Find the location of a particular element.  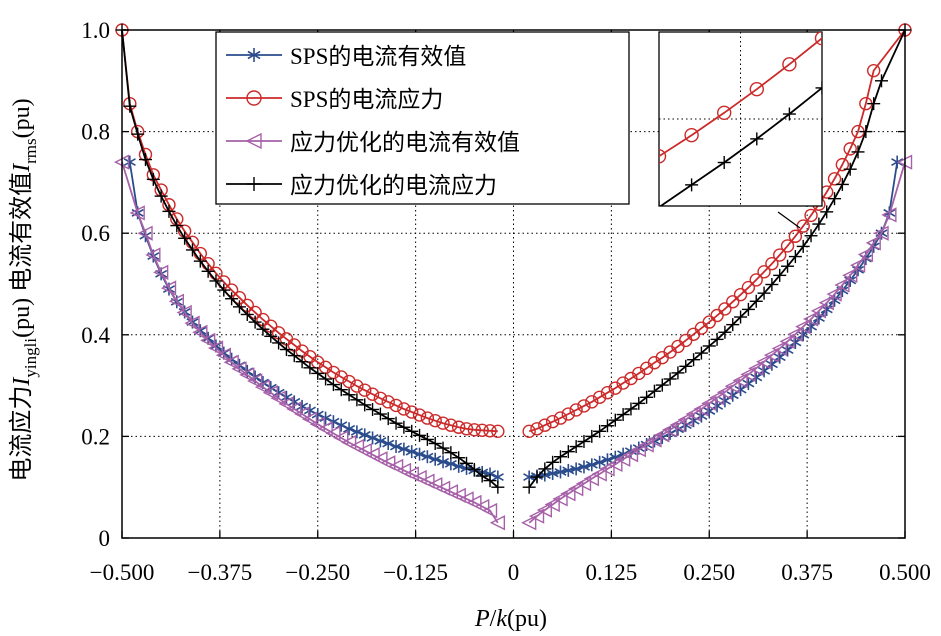

legend-label: 应力优化的电流应力 is located at coordinates (393, 185).